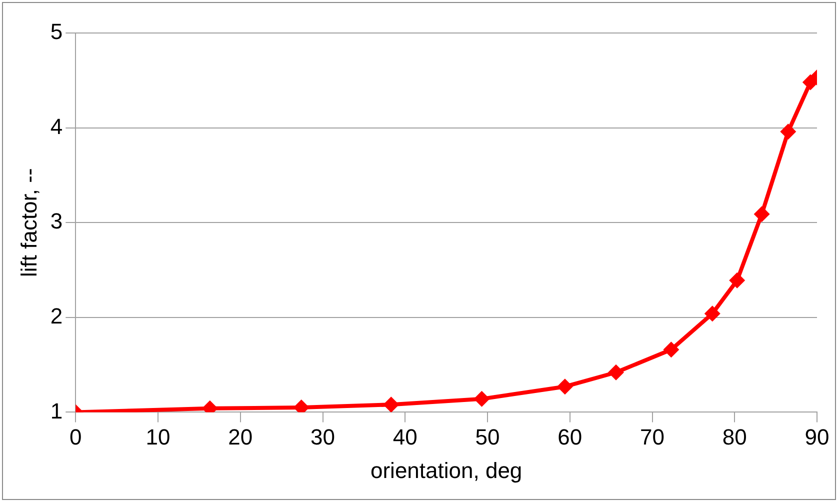  What do you see at coordinates (446, 470) in the screenshot?
I see `x-axis-title: orientation, deg` at bounding box center [446, 470].